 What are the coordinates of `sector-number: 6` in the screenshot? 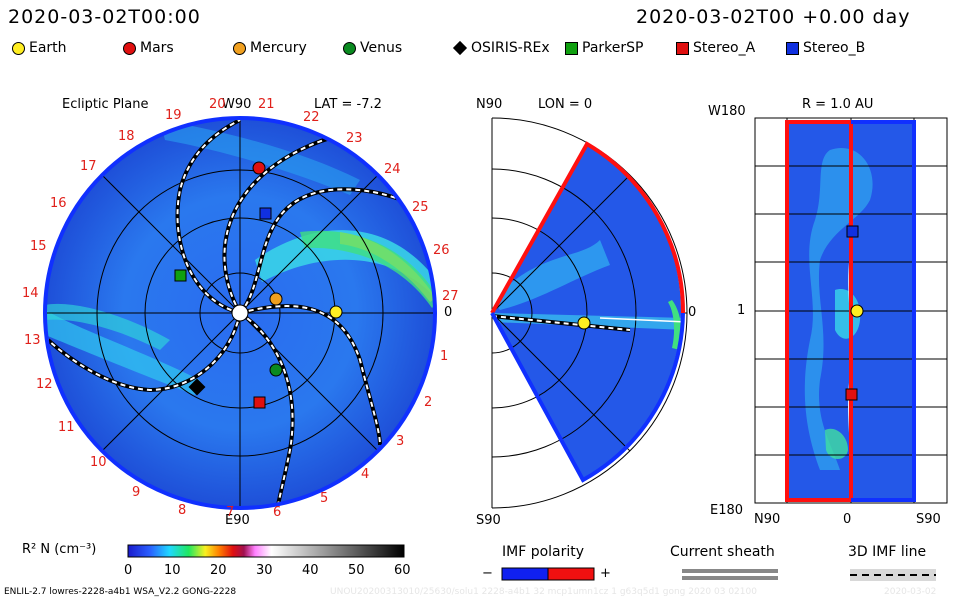 It's located at (277, 512).